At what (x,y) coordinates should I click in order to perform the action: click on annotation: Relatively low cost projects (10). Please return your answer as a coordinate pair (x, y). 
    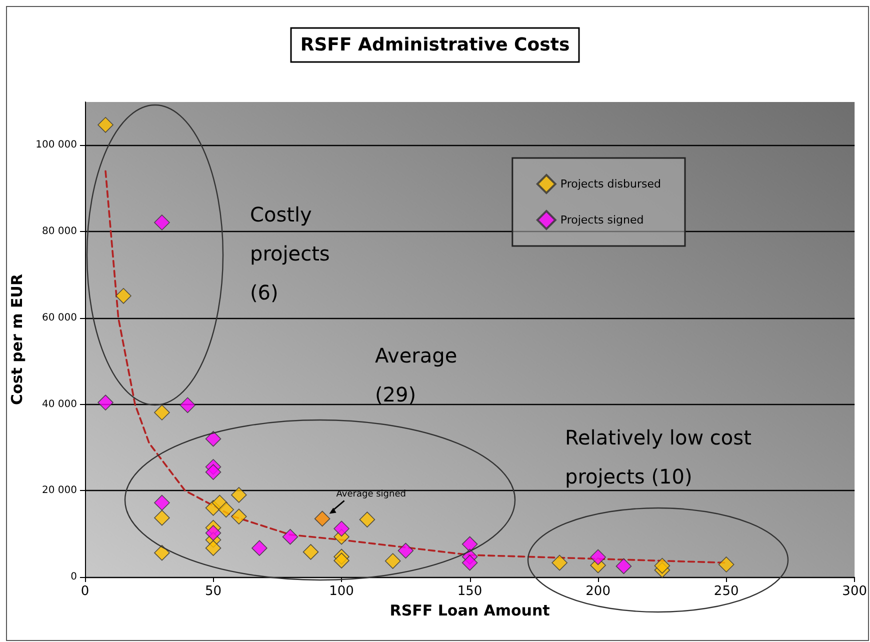
    Looking at the image, I should click on (661, 457).